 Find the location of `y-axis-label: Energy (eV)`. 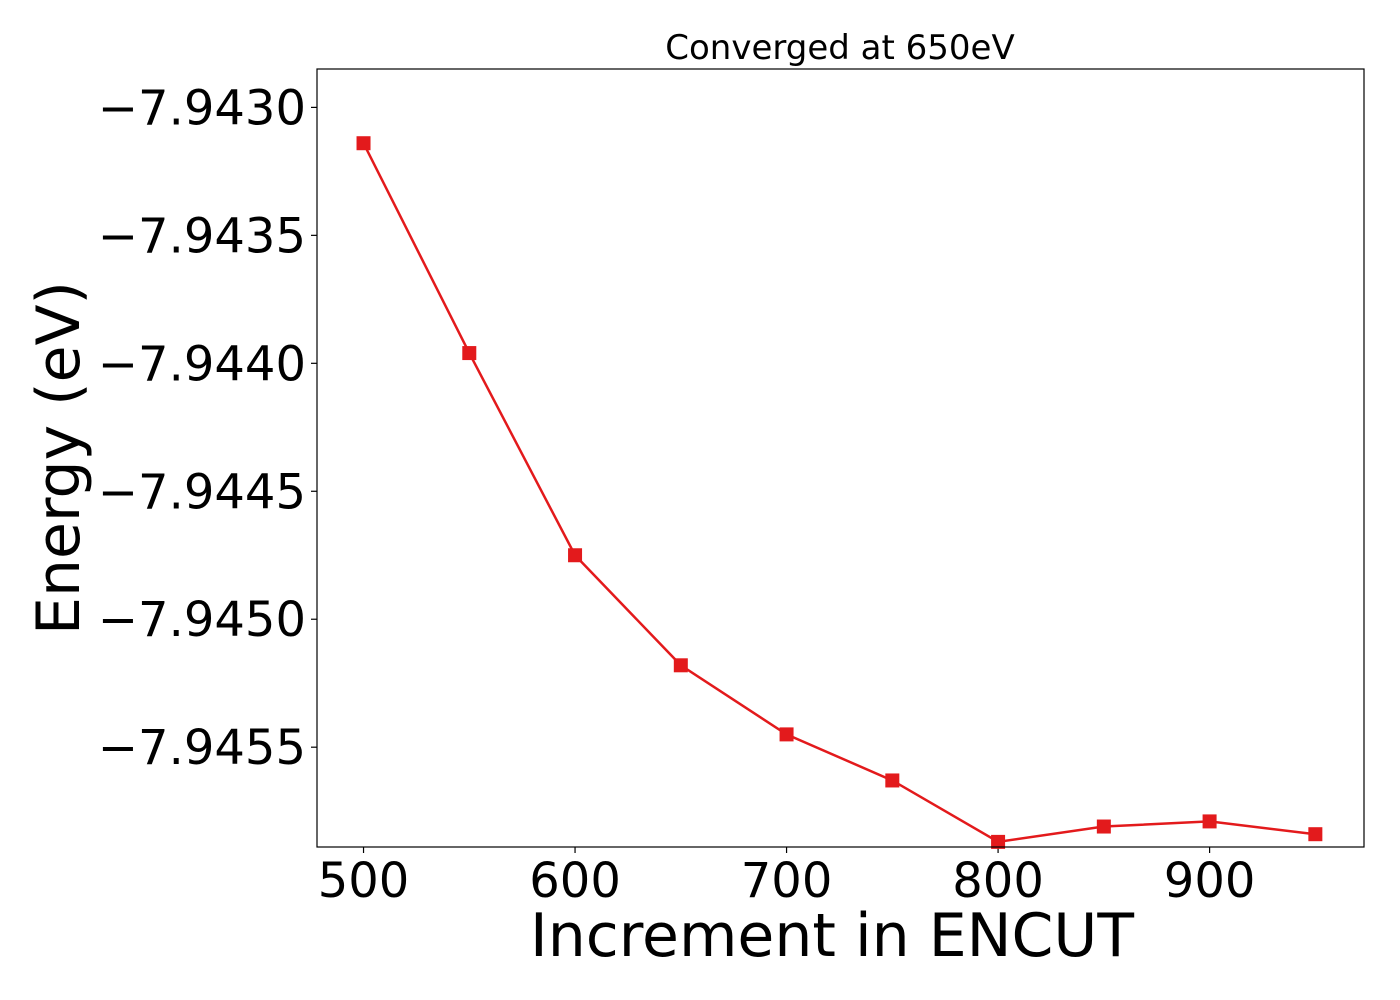

y-axis-label: Energy (eV) is located at coordinates (59, 458).